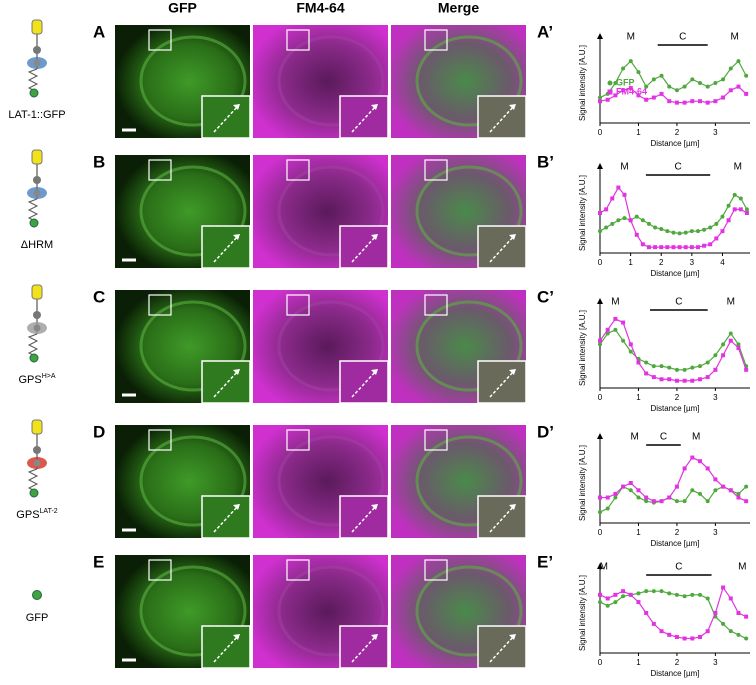 The width and height of the screenshot is (756, 685). What do you see at coordinates (677, 532) in the screenshot?
I see `x-tick-label: 2` at bounding box center [677, 532].